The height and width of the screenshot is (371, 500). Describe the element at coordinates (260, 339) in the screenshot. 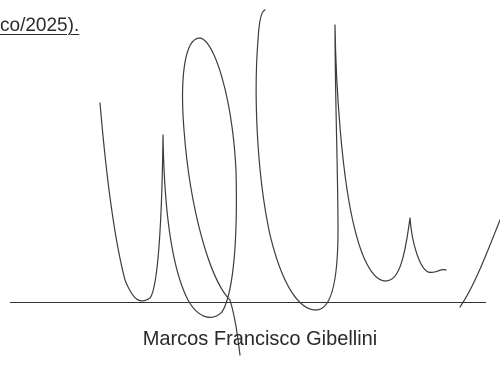

I see `signer-name: Marcos Francisco Gibellini` at that location.